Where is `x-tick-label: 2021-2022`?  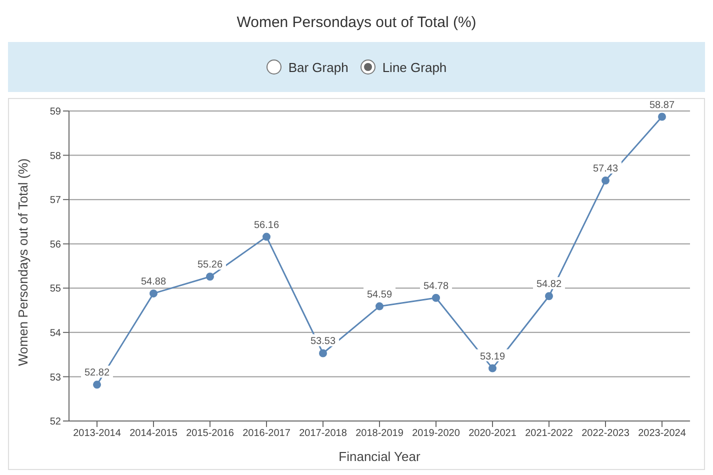 x-tick-label: 2021-2022 is located at coordinates (549, 434).